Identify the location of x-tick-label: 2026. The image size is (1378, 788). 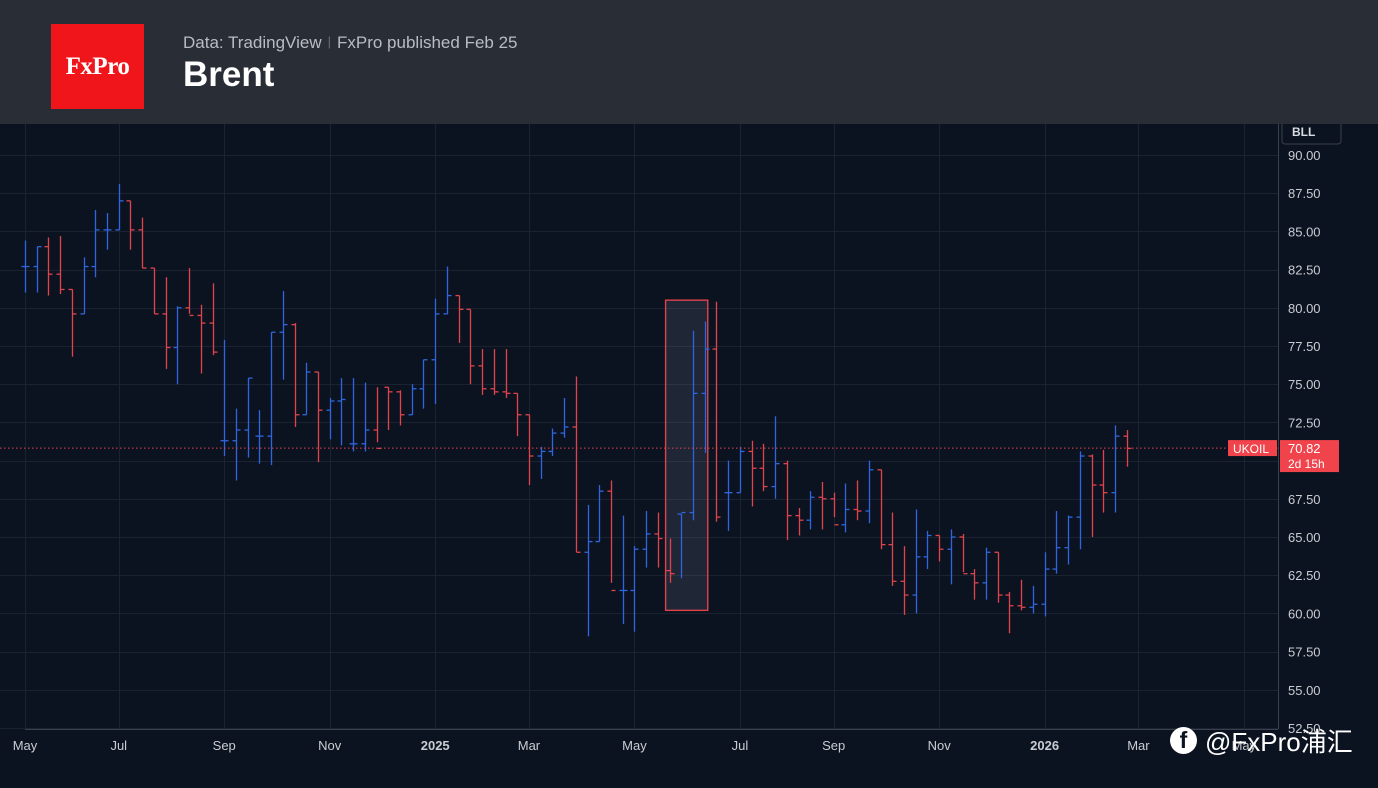
(1044, 745).